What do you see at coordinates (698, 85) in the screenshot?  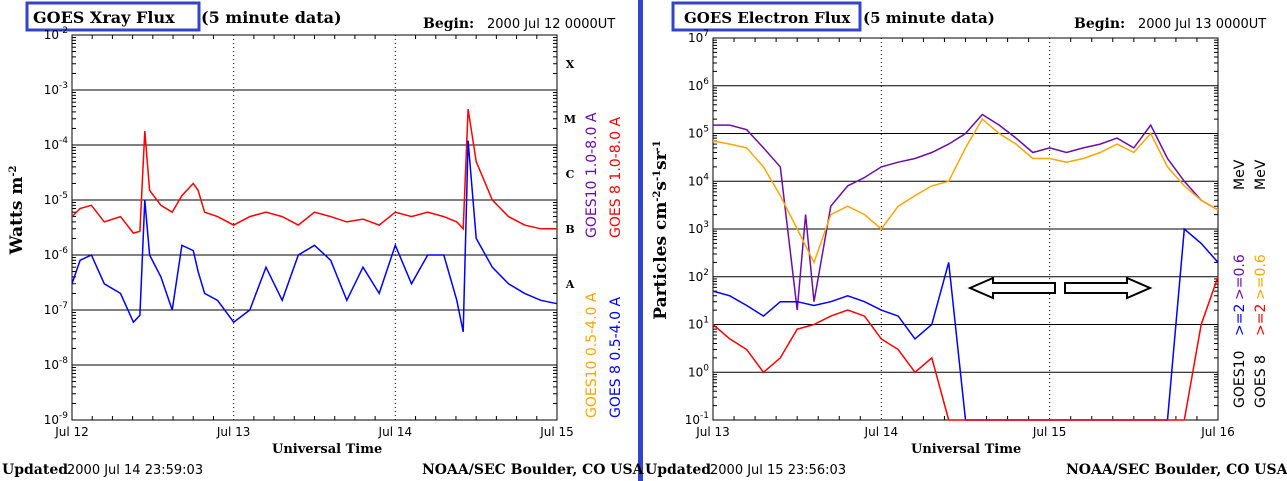 I see `electron-y-tick-label: 10⁶` at bounding box center [698, 85].